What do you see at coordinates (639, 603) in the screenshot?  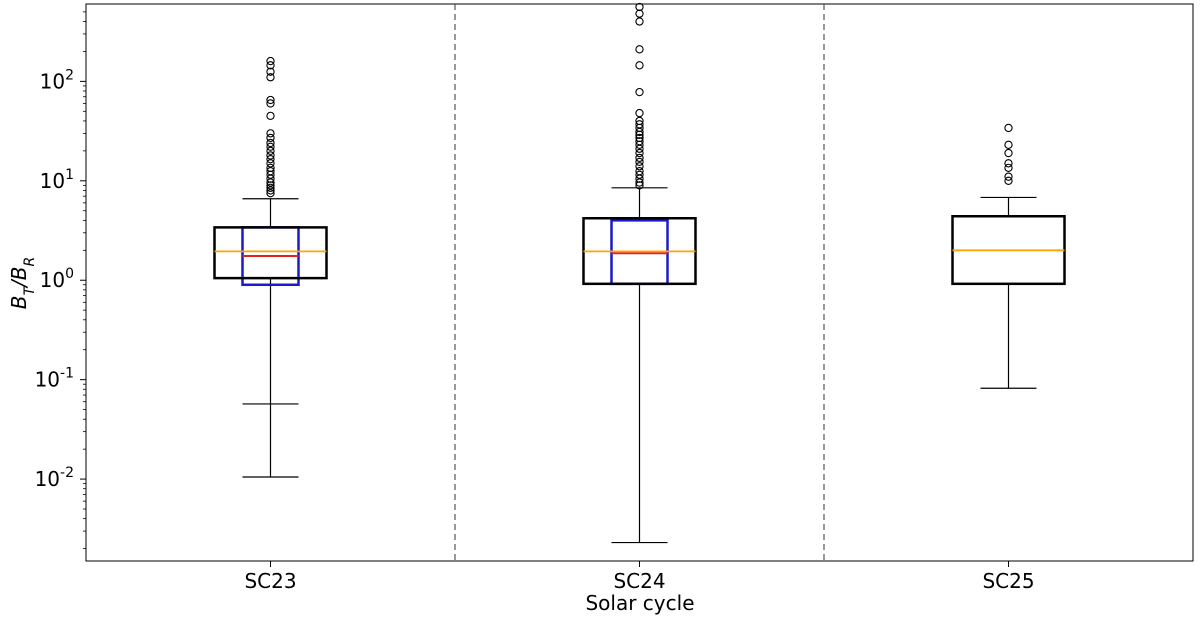 I see `x-axis-label: Solar cycle` at bounding box center [639, 603].